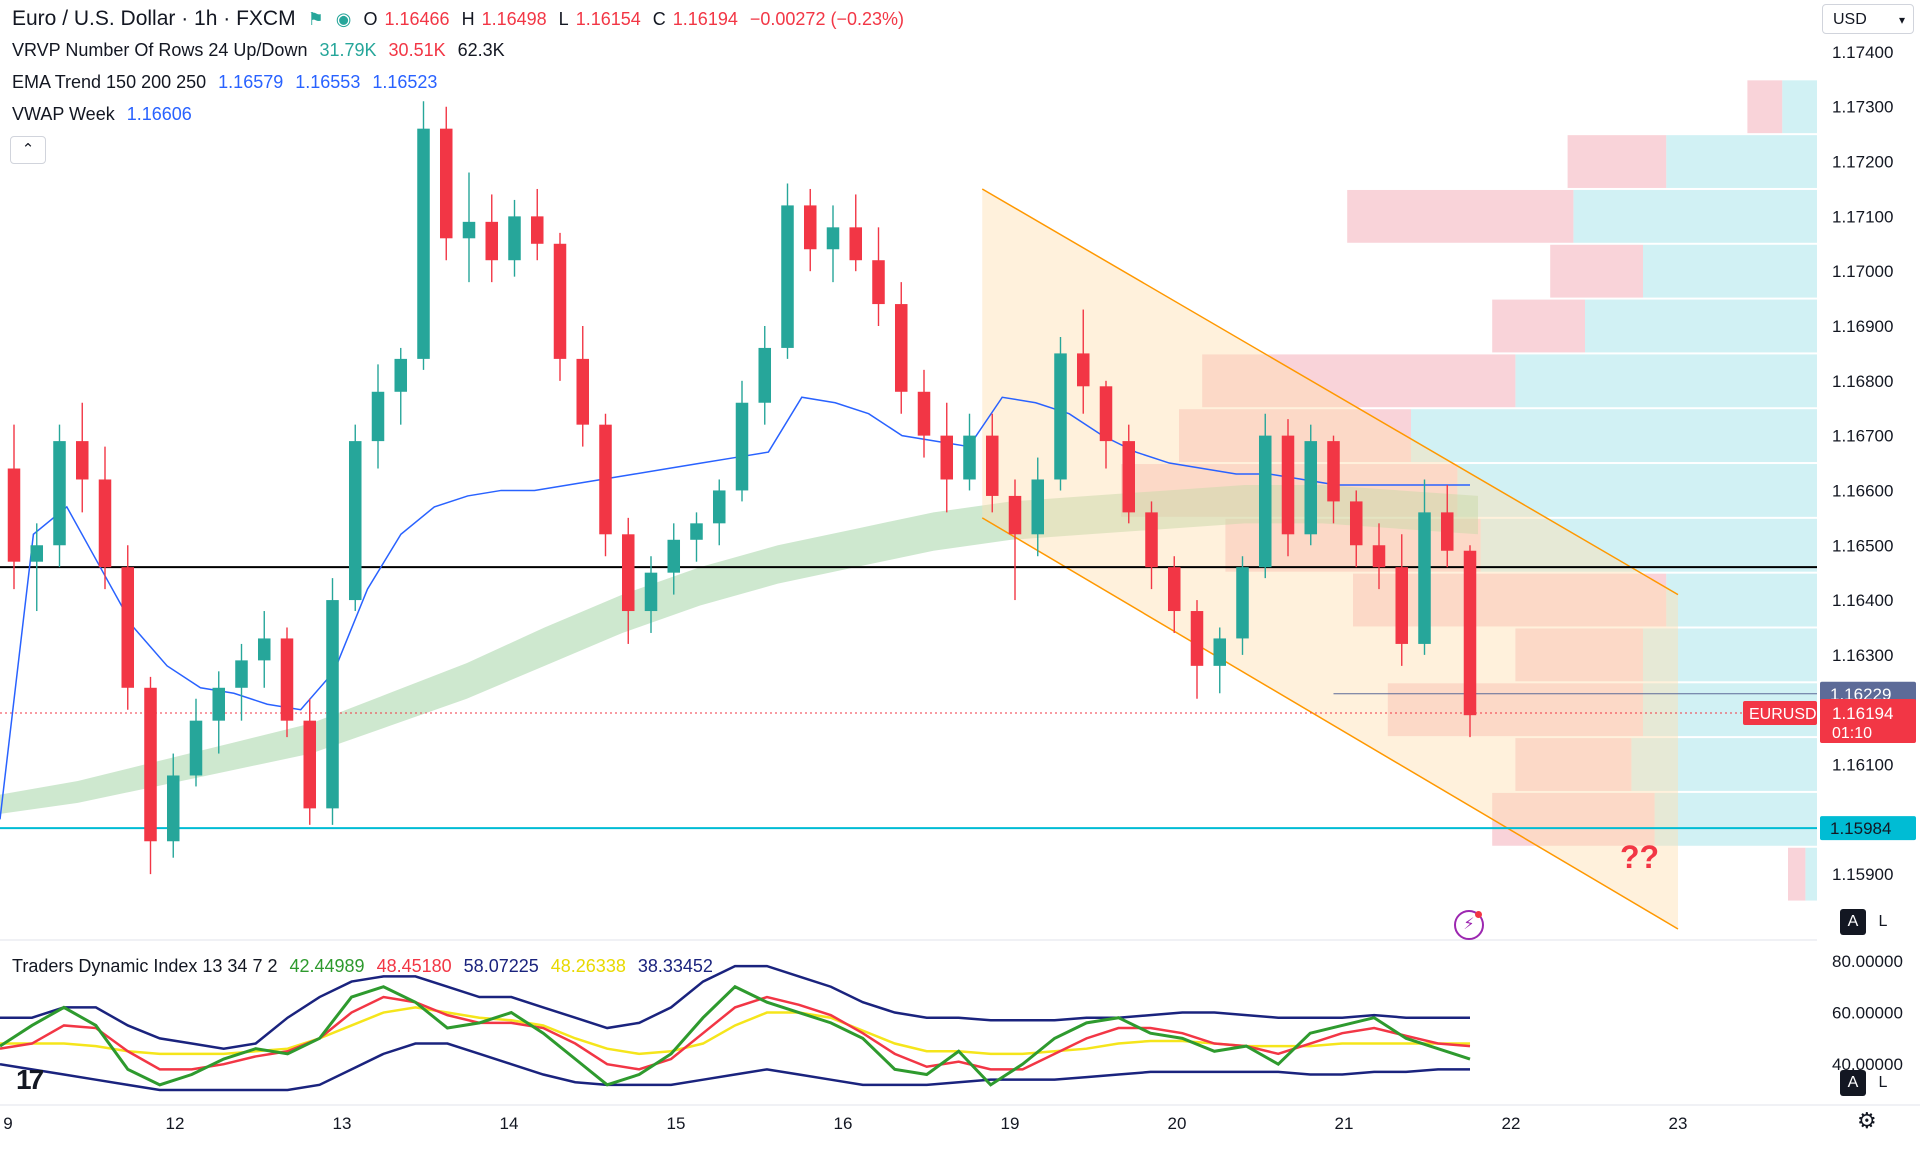 This screenshot has width=1920, height=1151. I want to click on price-tick-label: 1.15900, so click(1862, 874).